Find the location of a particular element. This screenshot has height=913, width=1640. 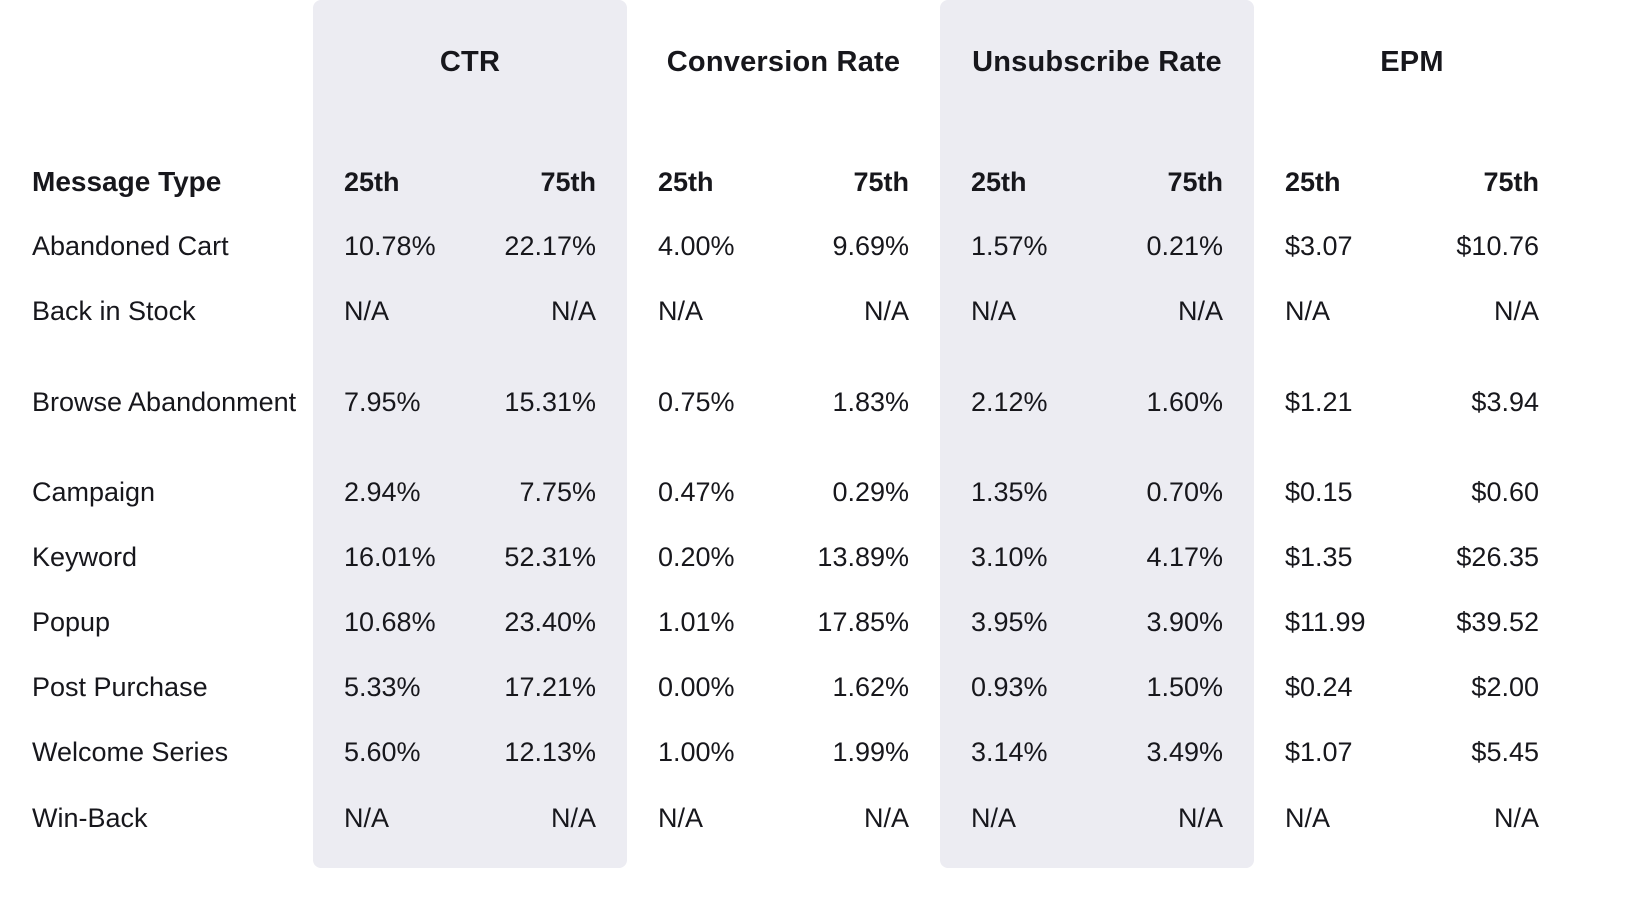

sub-header-ctr: 25th 75th is located at coordinates (470, 182).